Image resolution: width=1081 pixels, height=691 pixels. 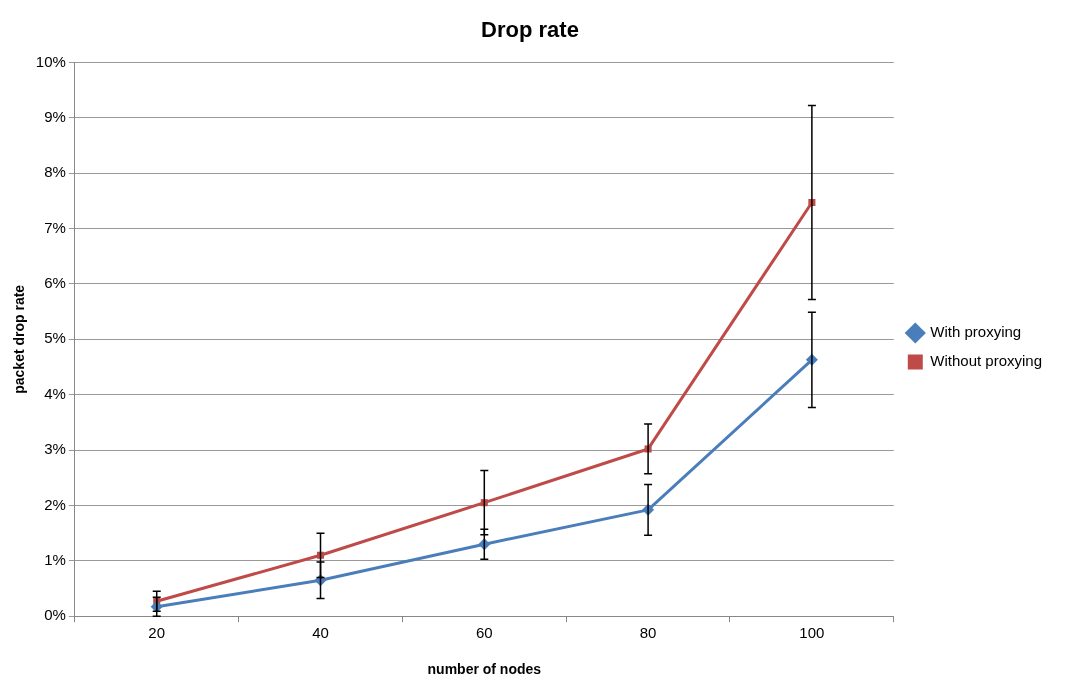 What do you see at coordinates (986, 361) in the screenshot?
I see `legend-label: Without proxying` at bounding box center [986, 361].